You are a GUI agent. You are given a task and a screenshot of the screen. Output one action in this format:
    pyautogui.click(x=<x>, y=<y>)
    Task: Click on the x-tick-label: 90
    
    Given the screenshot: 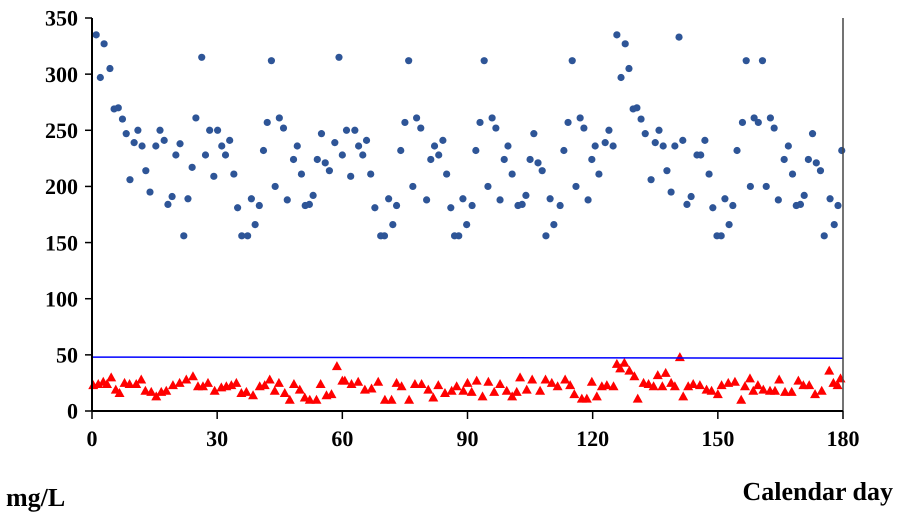 What is the action you would take?
    pyautogui.click(x=467, y=438)
    